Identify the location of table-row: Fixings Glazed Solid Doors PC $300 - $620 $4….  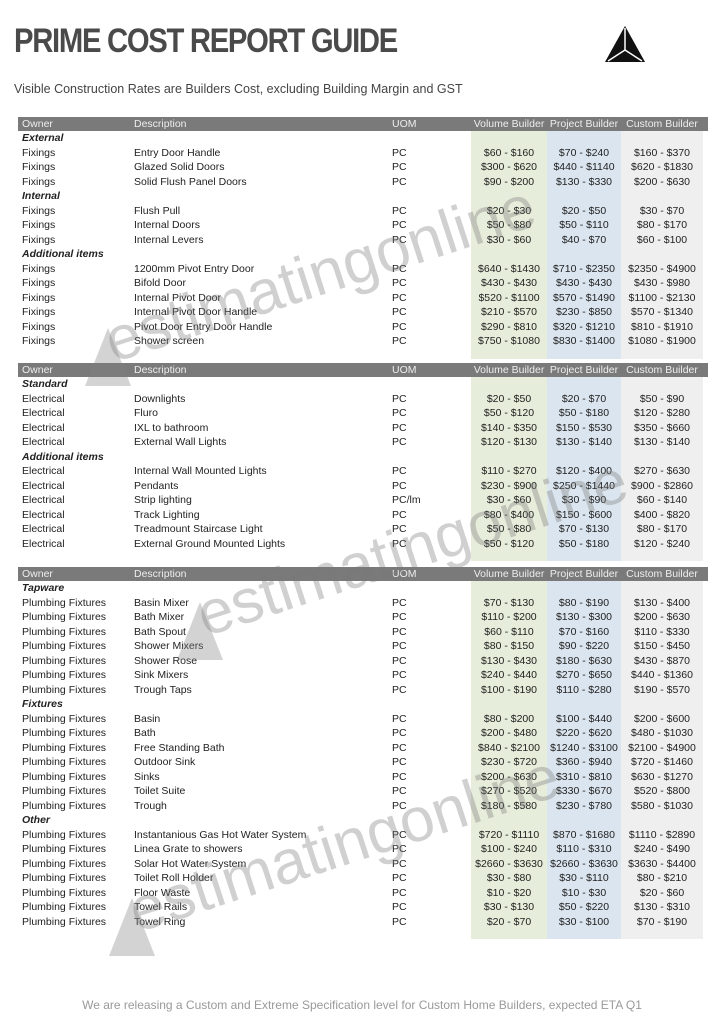
(363, 167).